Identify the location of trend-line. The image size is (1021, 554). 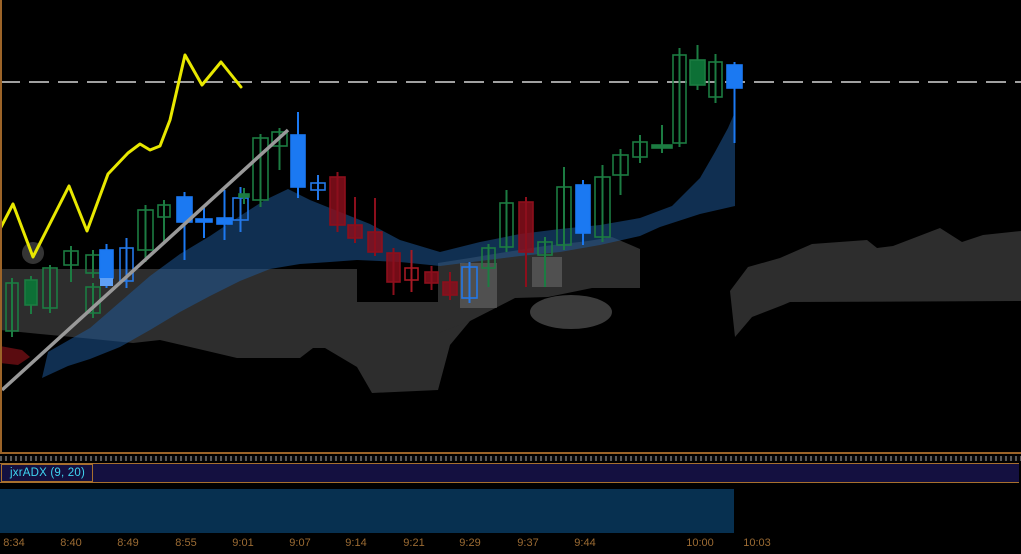
(145, 260).